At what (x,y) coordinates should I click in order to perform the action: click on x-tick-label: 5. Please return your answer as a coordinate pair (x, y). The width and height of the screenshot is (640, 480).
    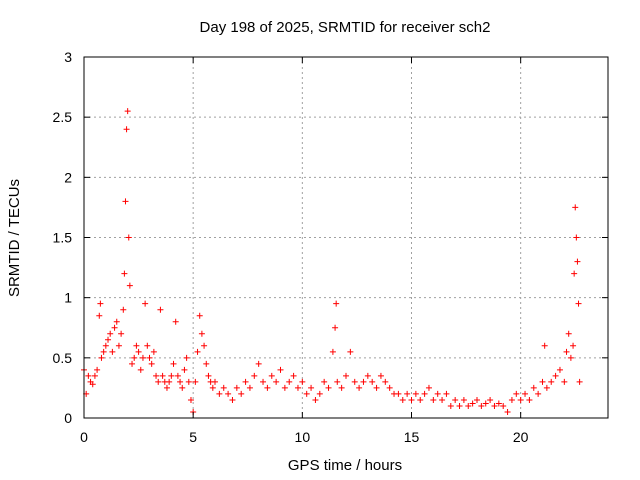
    Looking at the image, I should click on (193, 437).